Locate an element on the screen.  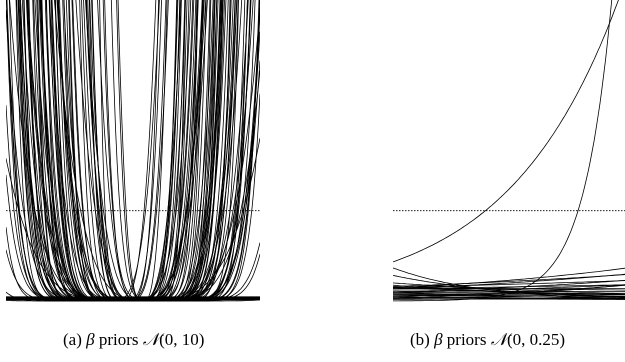
caption-a-text: priors is located at coordinates (118, 339).